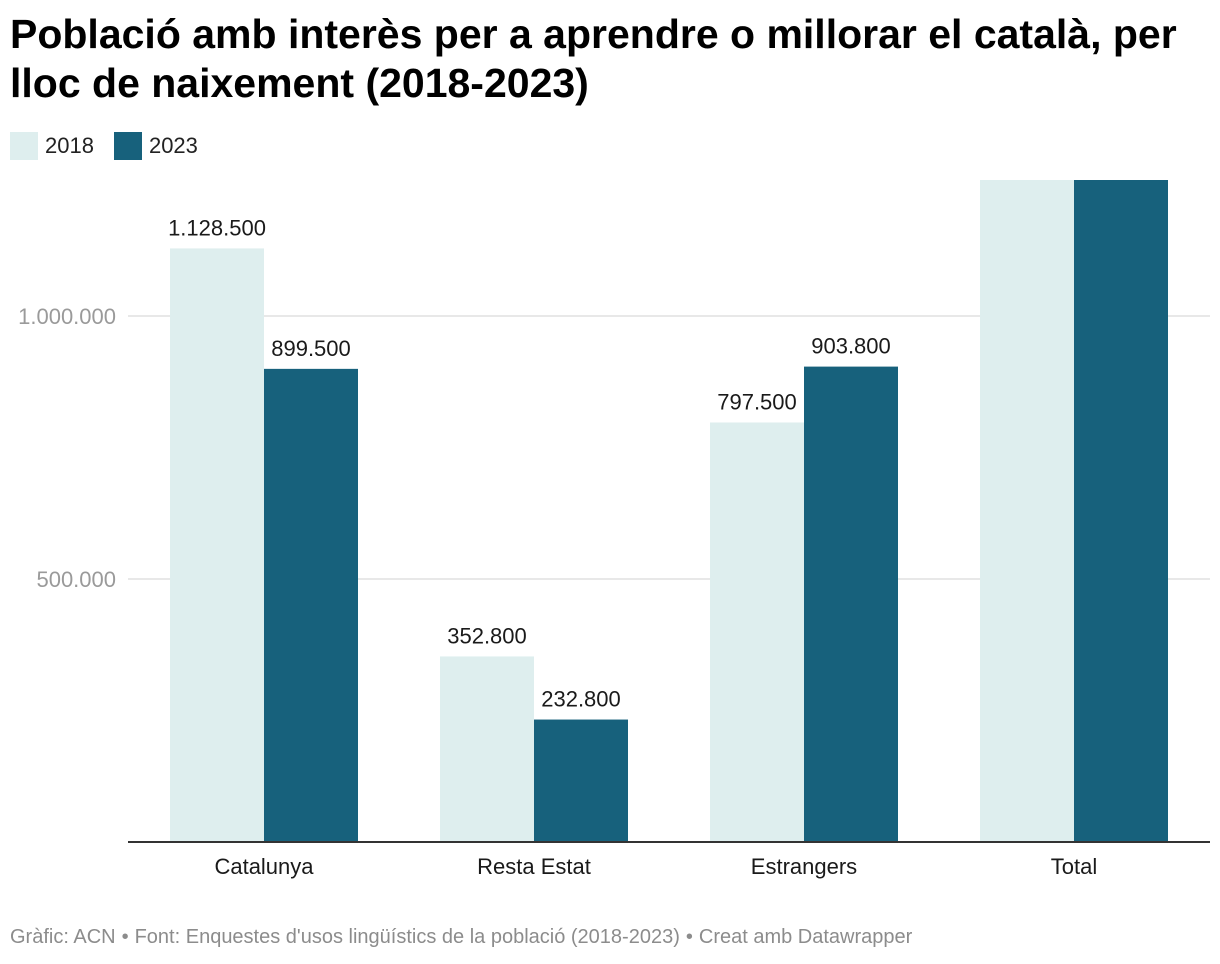  What do you see at coordinates (63, 937) in the screenshot?
I see `footer-credit: Gràfic: ACN` at bounding box center [63, 937].